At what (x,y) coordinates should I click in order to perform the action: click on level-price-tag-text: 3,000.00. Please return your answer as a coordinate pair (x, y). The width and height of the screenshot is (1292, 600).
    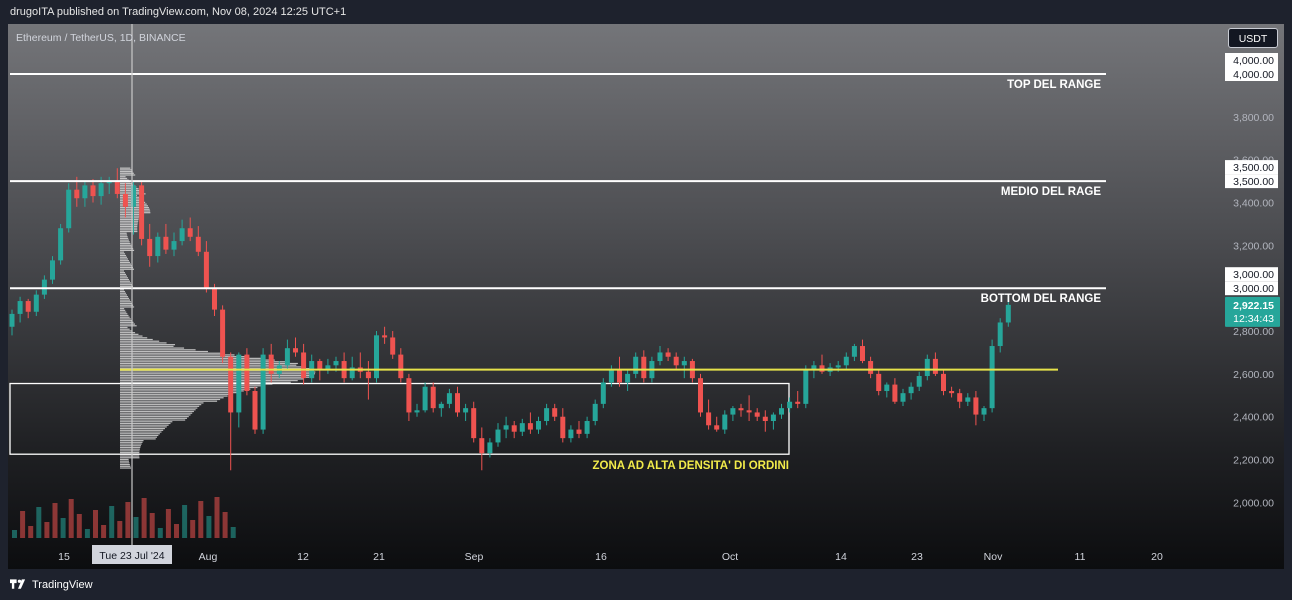
    Looking at the image, I should click on (1253, 275).